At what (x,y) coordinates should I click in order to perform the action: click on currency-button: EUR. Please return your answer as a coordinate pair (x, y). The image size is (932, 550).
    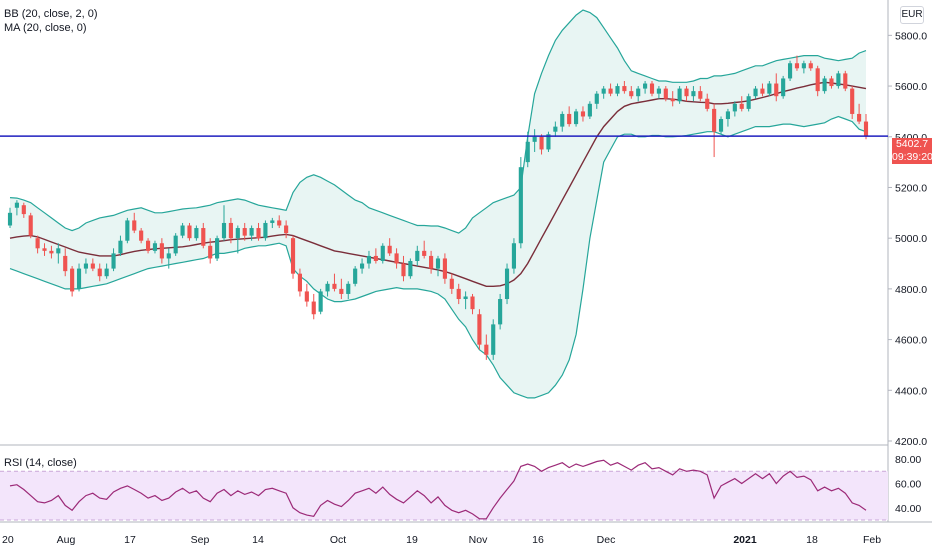
    Looking at the image, I should click on (912, 15).